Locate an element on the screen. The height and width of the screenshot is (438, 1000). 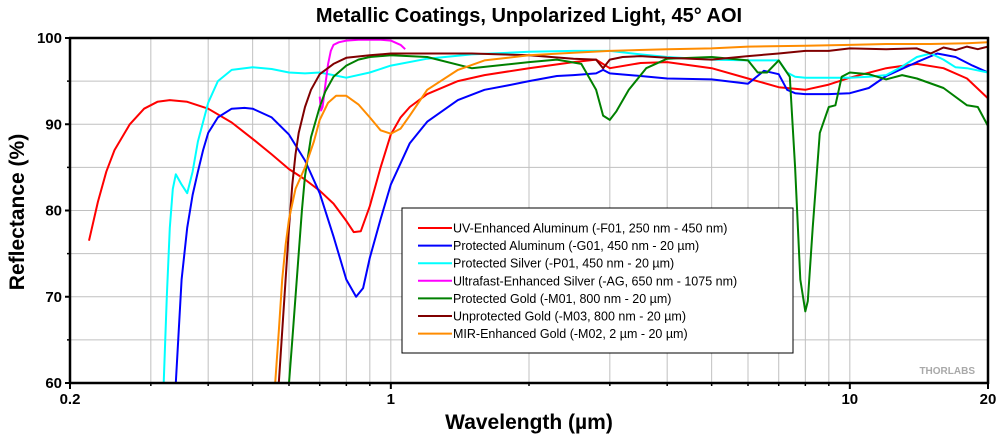
series-line-ultrafast-enhanced-silver is located at coordinates (362, 75).